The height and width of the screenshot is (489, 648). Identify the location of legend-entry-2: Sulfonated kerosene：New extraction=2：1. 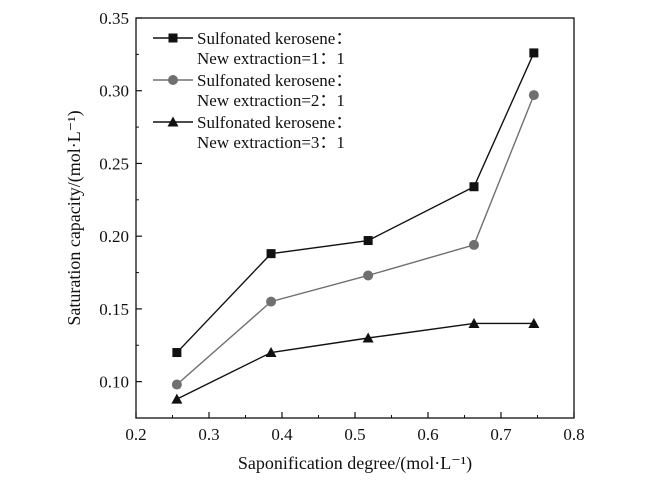
(252, 90).